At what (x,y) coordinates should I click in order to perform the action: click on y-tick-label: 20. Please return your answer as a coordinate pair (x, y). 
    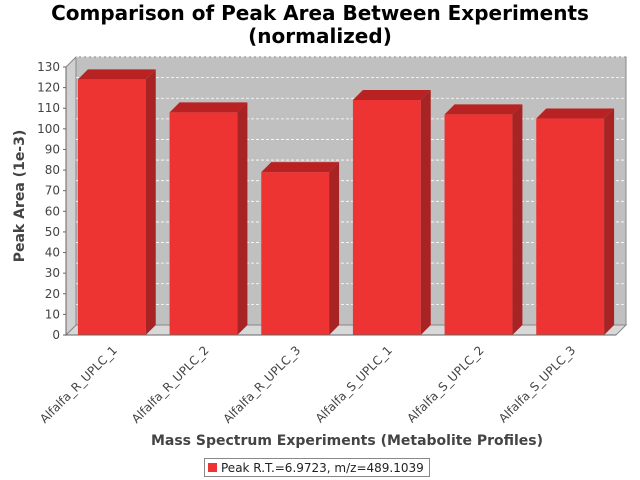
    Looking at the image, I should click on (52, 294).